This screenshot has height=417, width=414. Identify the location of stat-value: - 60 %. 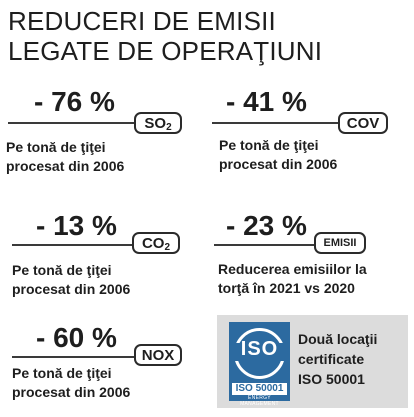
(76, 337).